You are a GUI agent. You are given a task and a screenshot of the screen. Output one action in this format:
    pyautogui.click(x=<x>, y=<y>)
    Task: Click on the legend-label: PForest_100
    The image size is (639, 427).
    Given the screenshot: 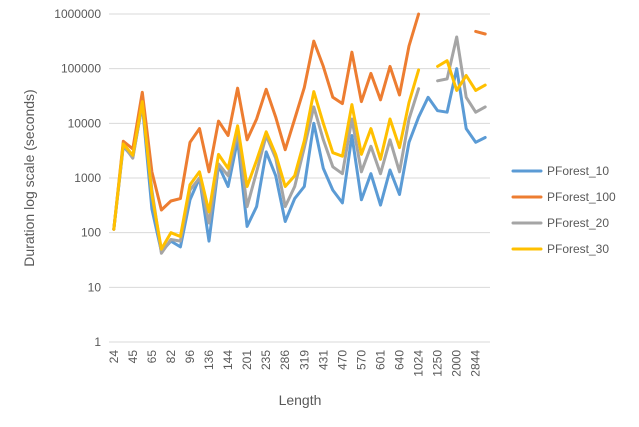 What is the action you would take?
    pyautogui.click(x=581, y=197)
    